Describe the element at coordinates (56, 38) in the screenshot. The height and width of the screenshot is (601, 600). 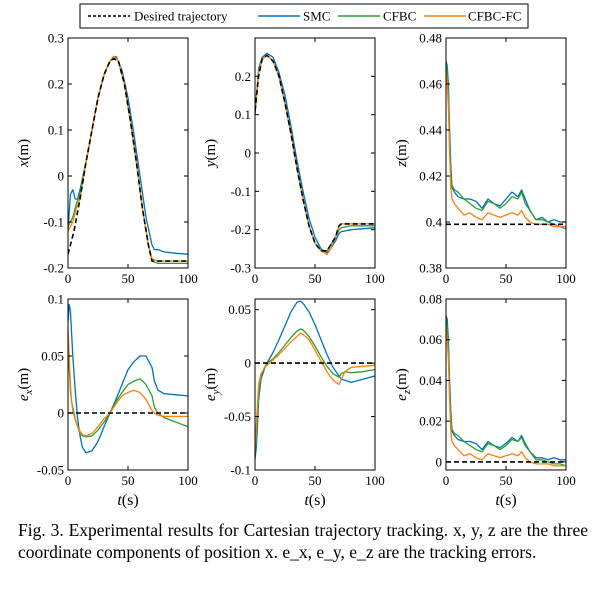
I see `y-tick-label-x: 0.3` at that location.